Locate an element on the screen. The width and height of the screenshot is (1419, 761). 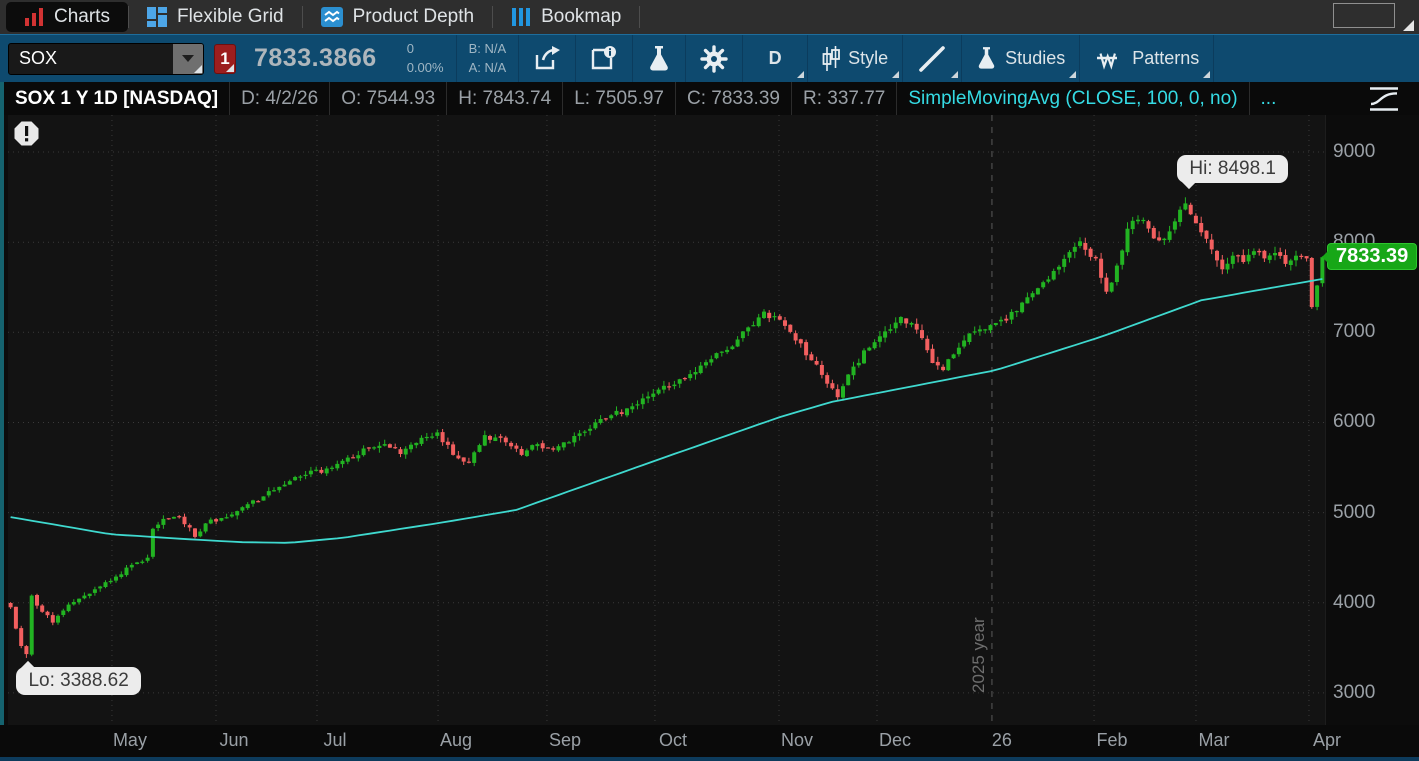
panel-left-border is located at coordinates (2, 436).